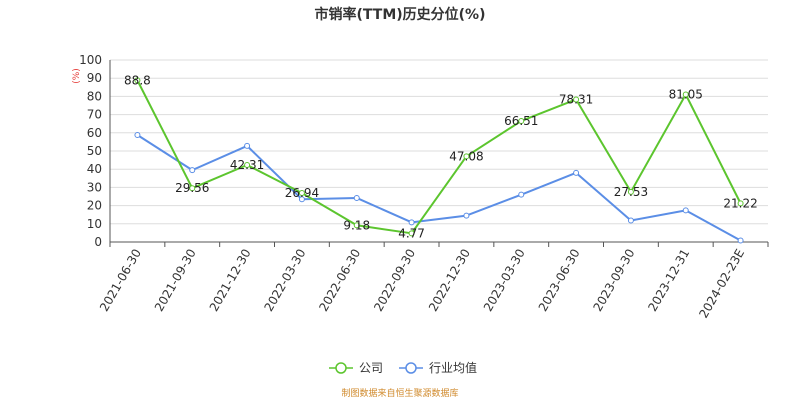 Image resolution: width=800 pixels, height=400 pixels. I want to click on data-label: 81.05, so click(686, 94).